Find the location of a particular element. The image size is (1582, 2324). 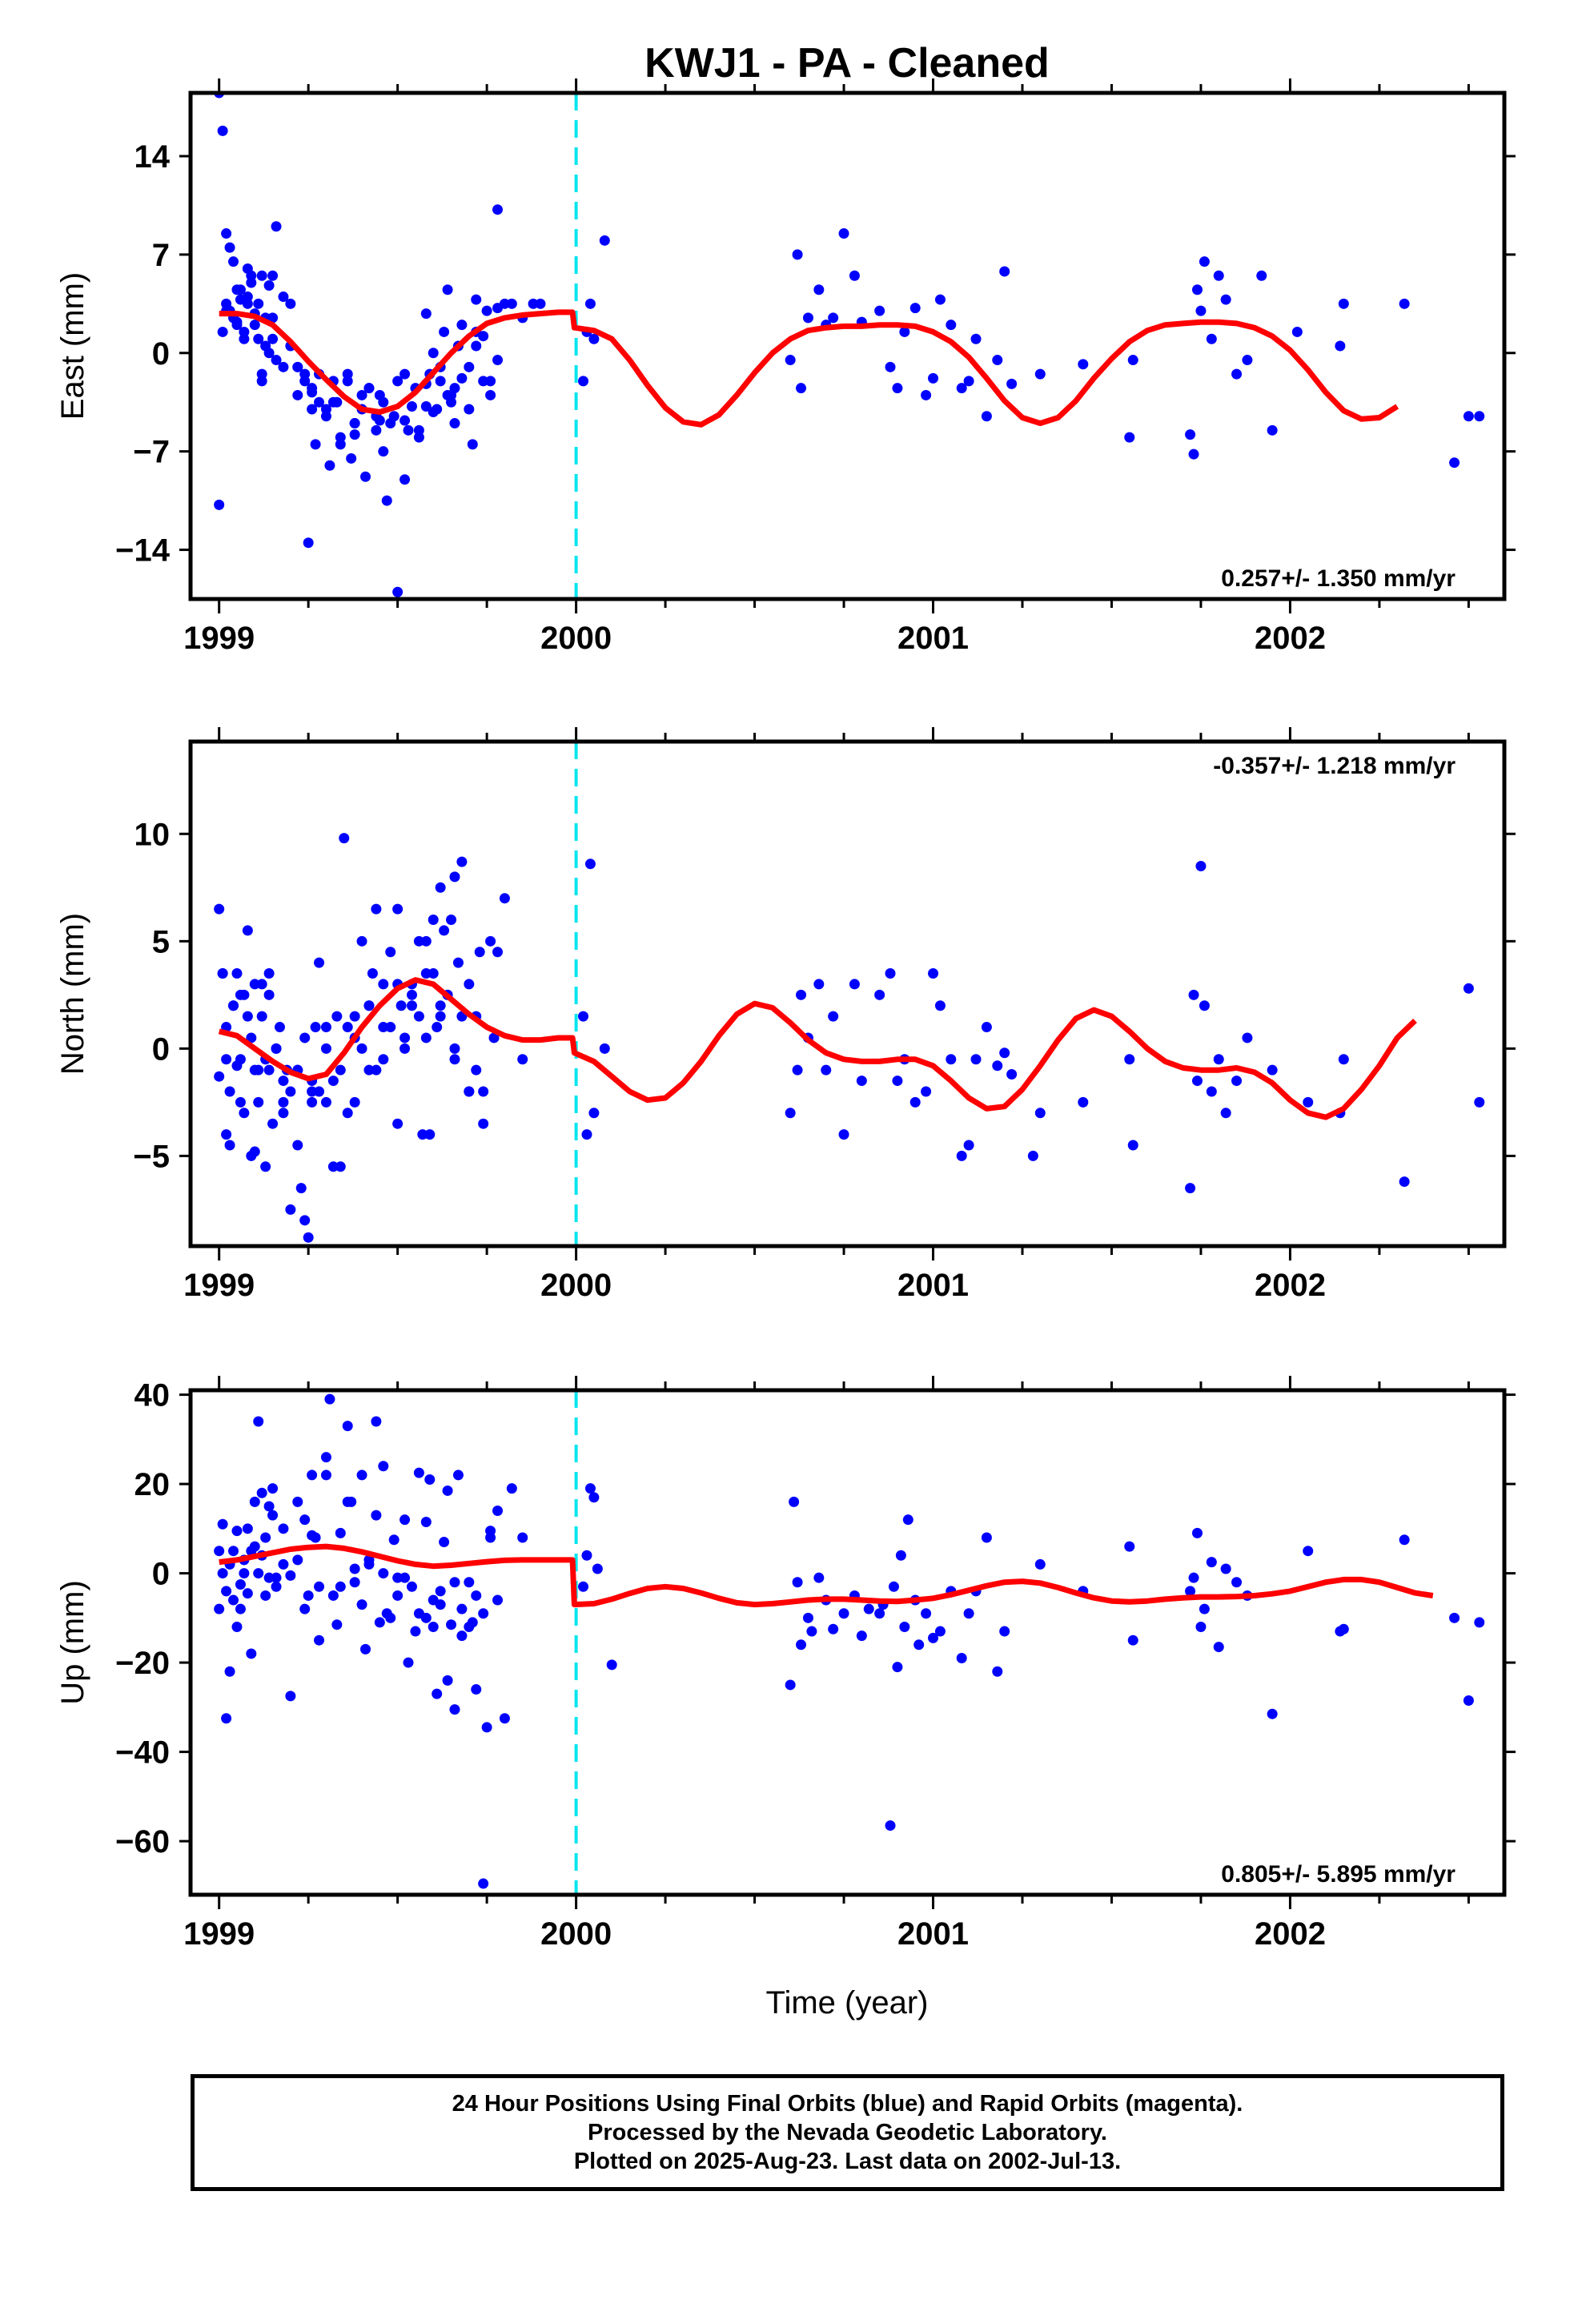

north-ytick-label: 5 is located at coordinates (161, 941).